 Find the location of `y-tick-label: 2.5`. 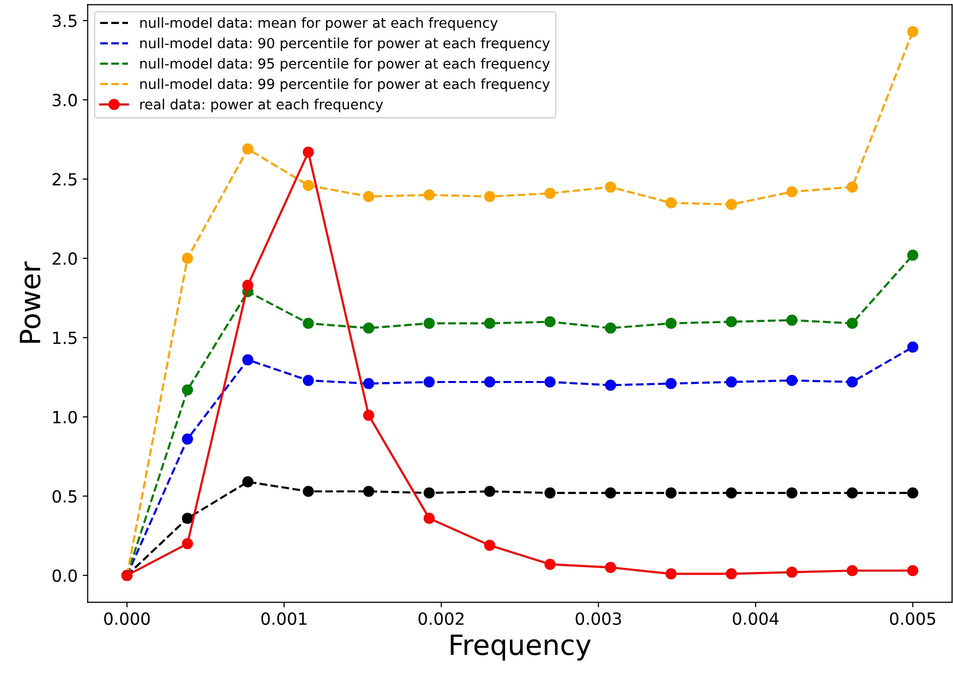

y-tick-label: 2.5 is located at coordinates (64, 179).